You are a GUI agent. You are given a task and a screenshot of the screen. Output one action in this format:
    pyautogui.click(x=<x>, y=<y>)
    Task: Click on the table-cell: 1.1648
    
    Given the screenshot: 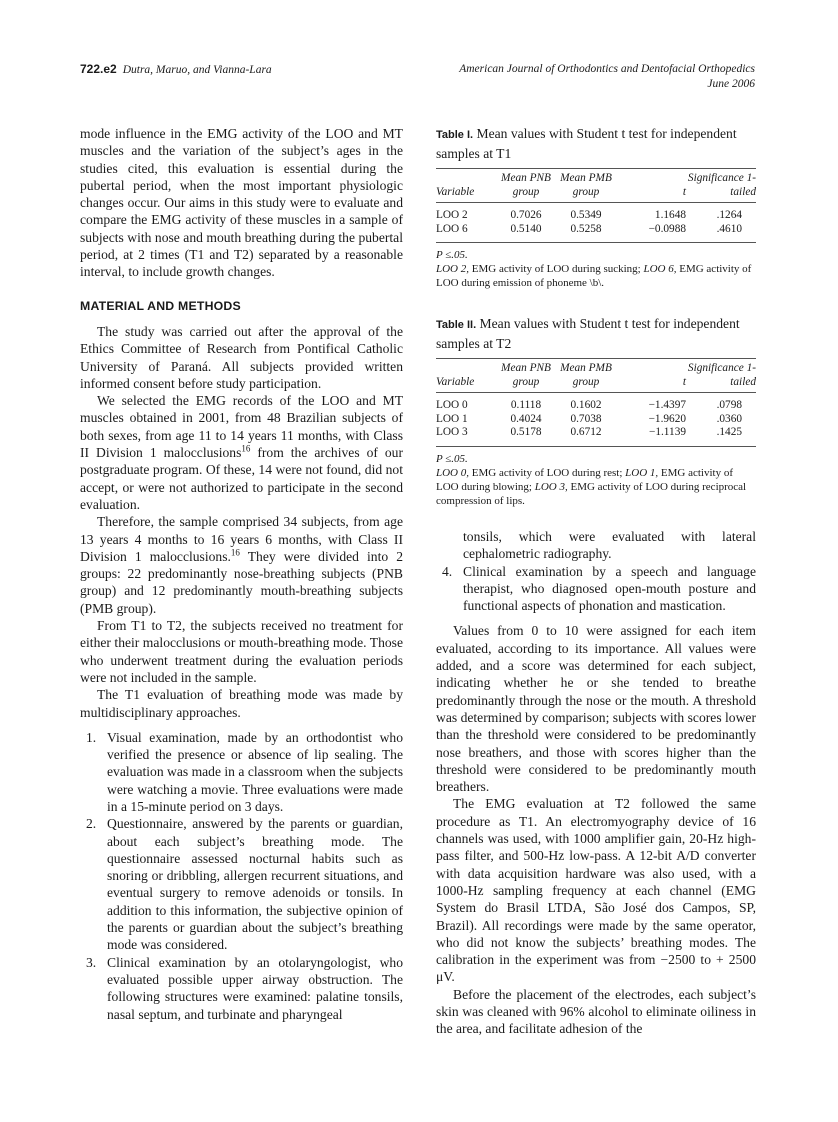 What is the action you would take?
    pyautogui.click(x=670, y=215)
    